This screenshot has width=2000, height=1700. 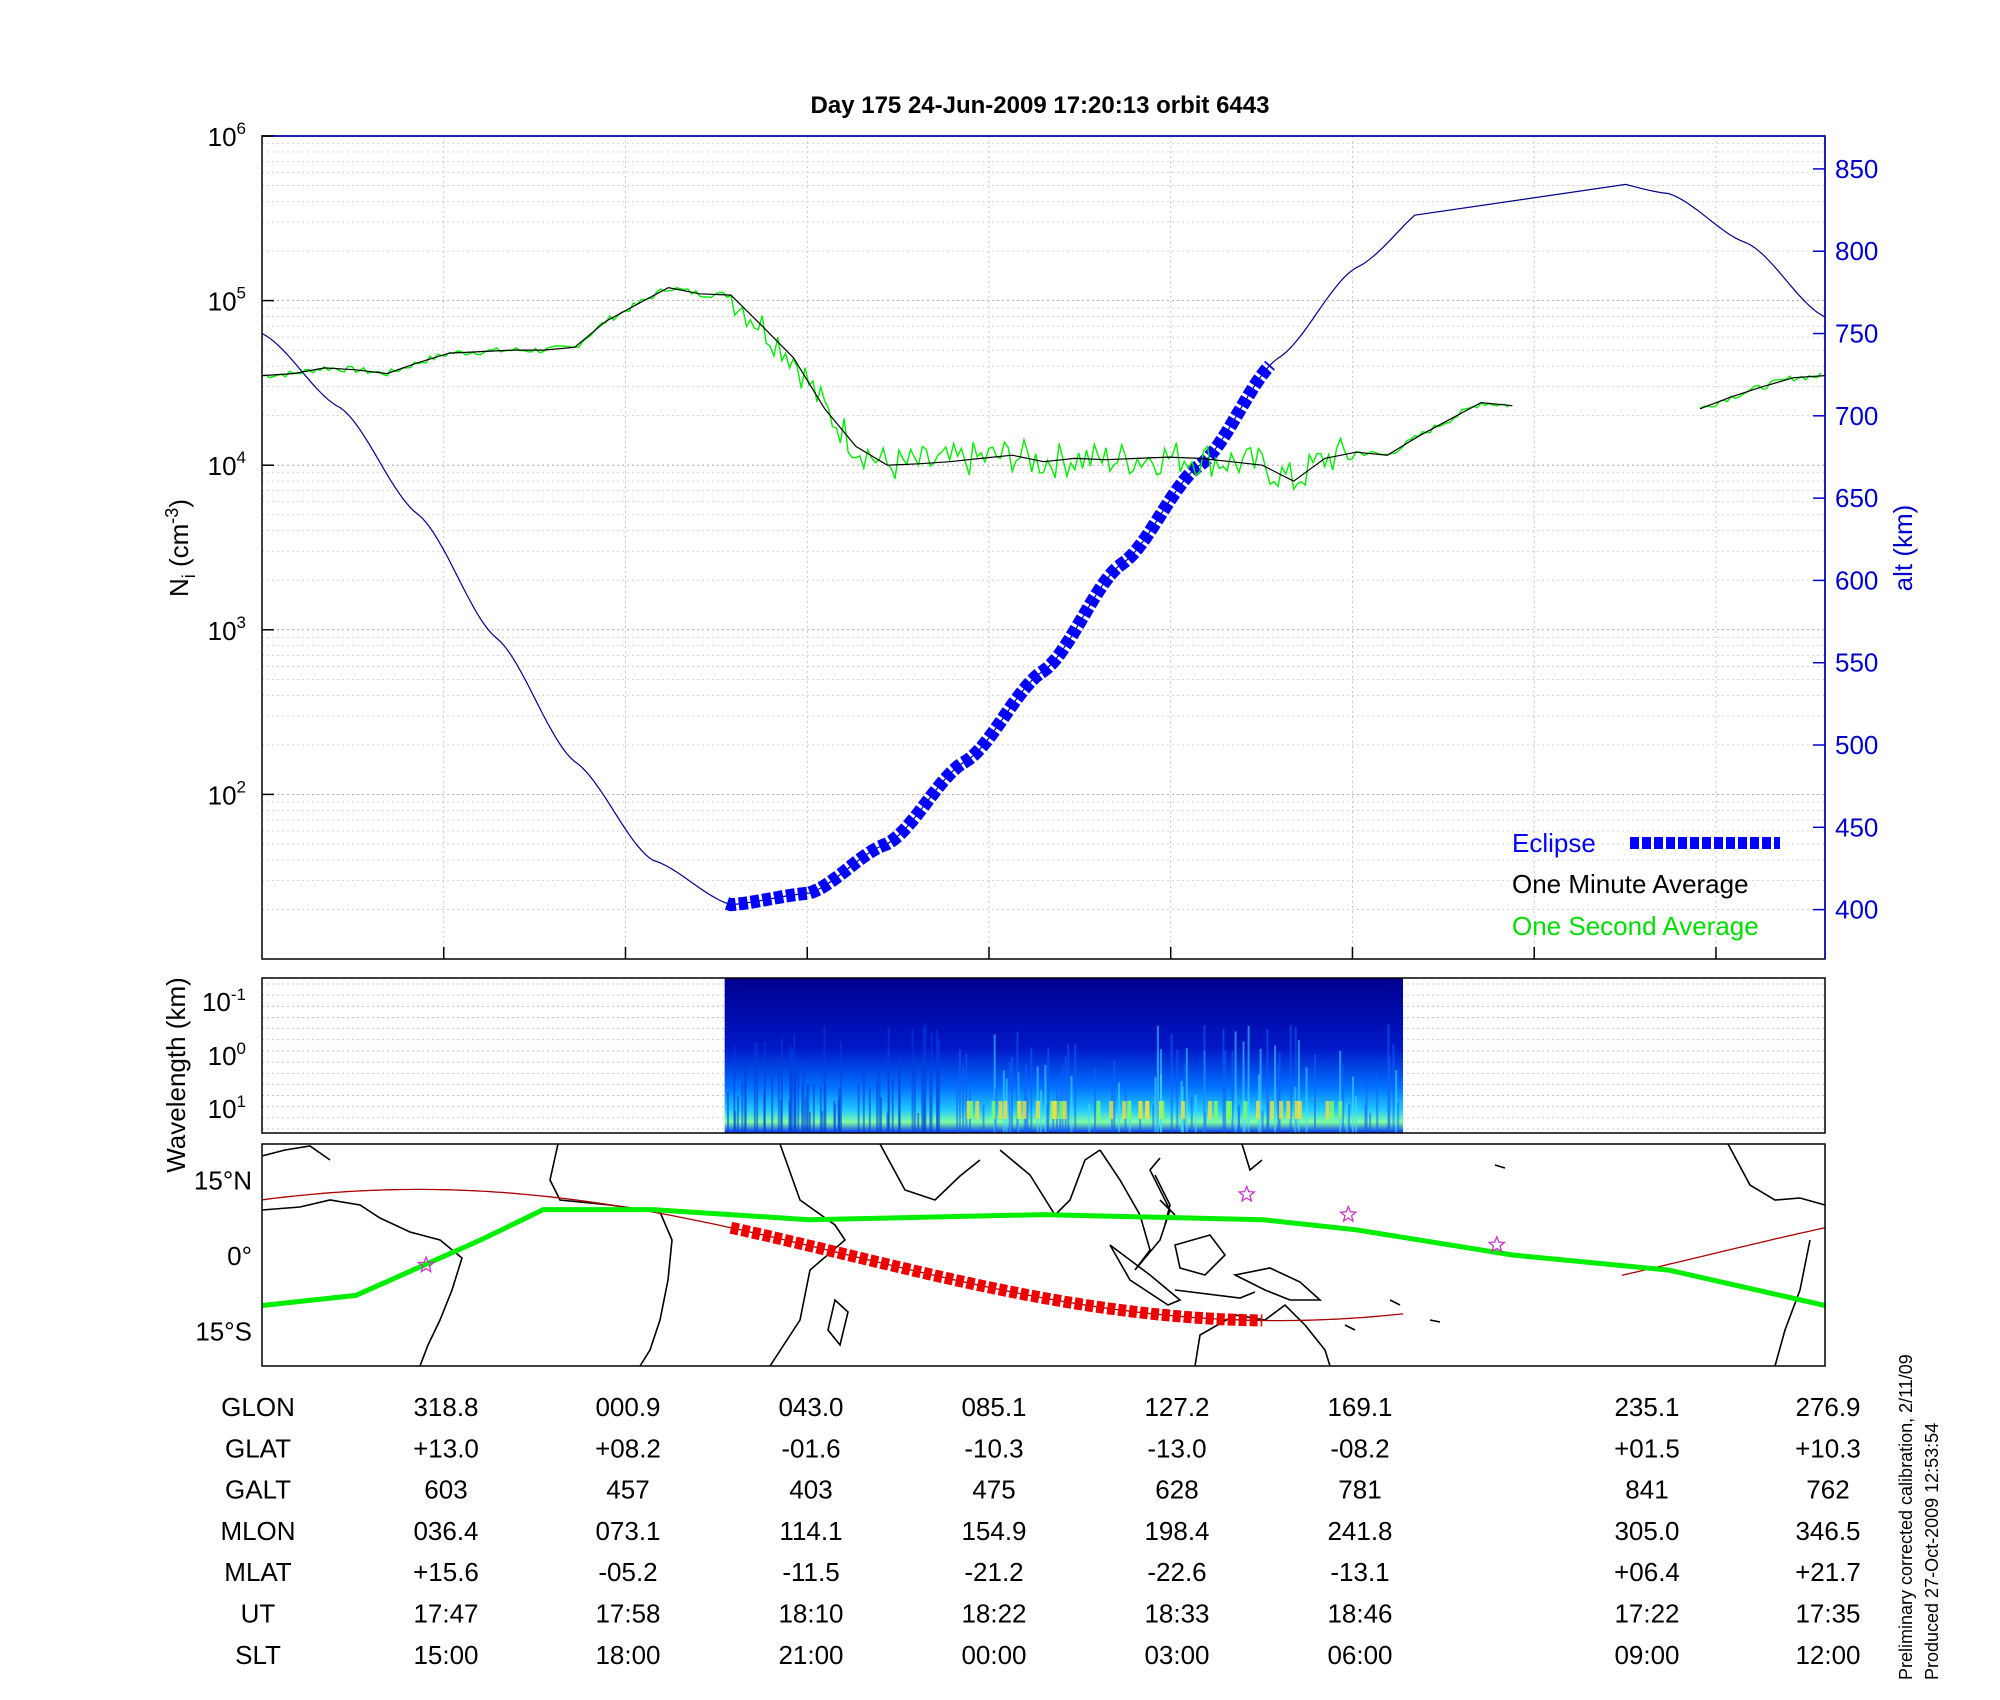 I want to click on y-tick-label: 10⁴, so click(x=227, y=464).